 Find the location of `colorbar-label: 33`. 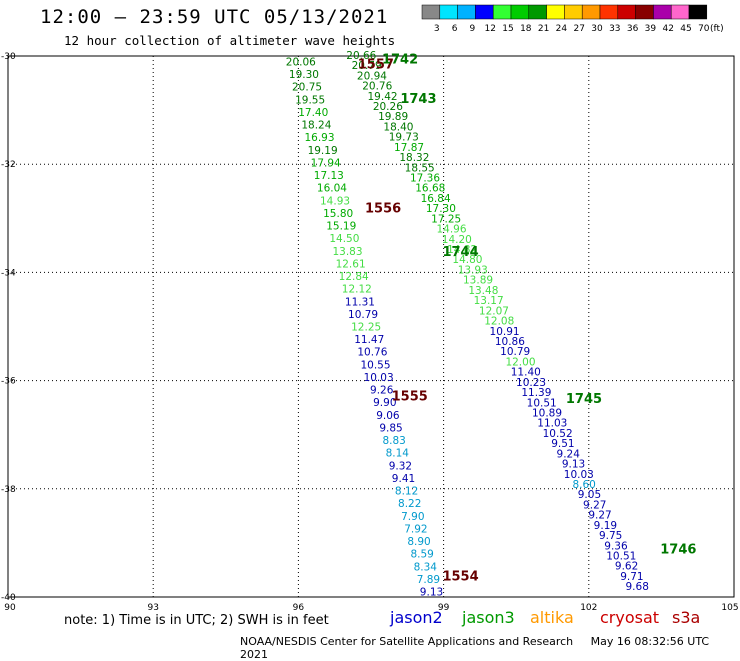

colorbar-label: 33 is located at coordinates (614, 29).